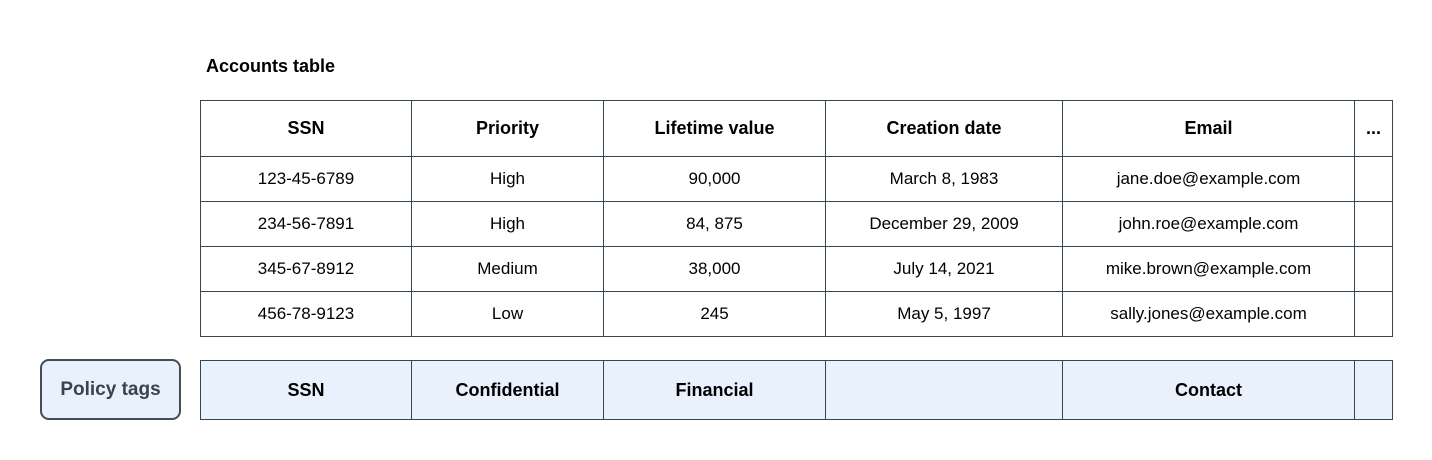  I want to click on table-cell-ssn: 345-67-8912, so click(306, 269).